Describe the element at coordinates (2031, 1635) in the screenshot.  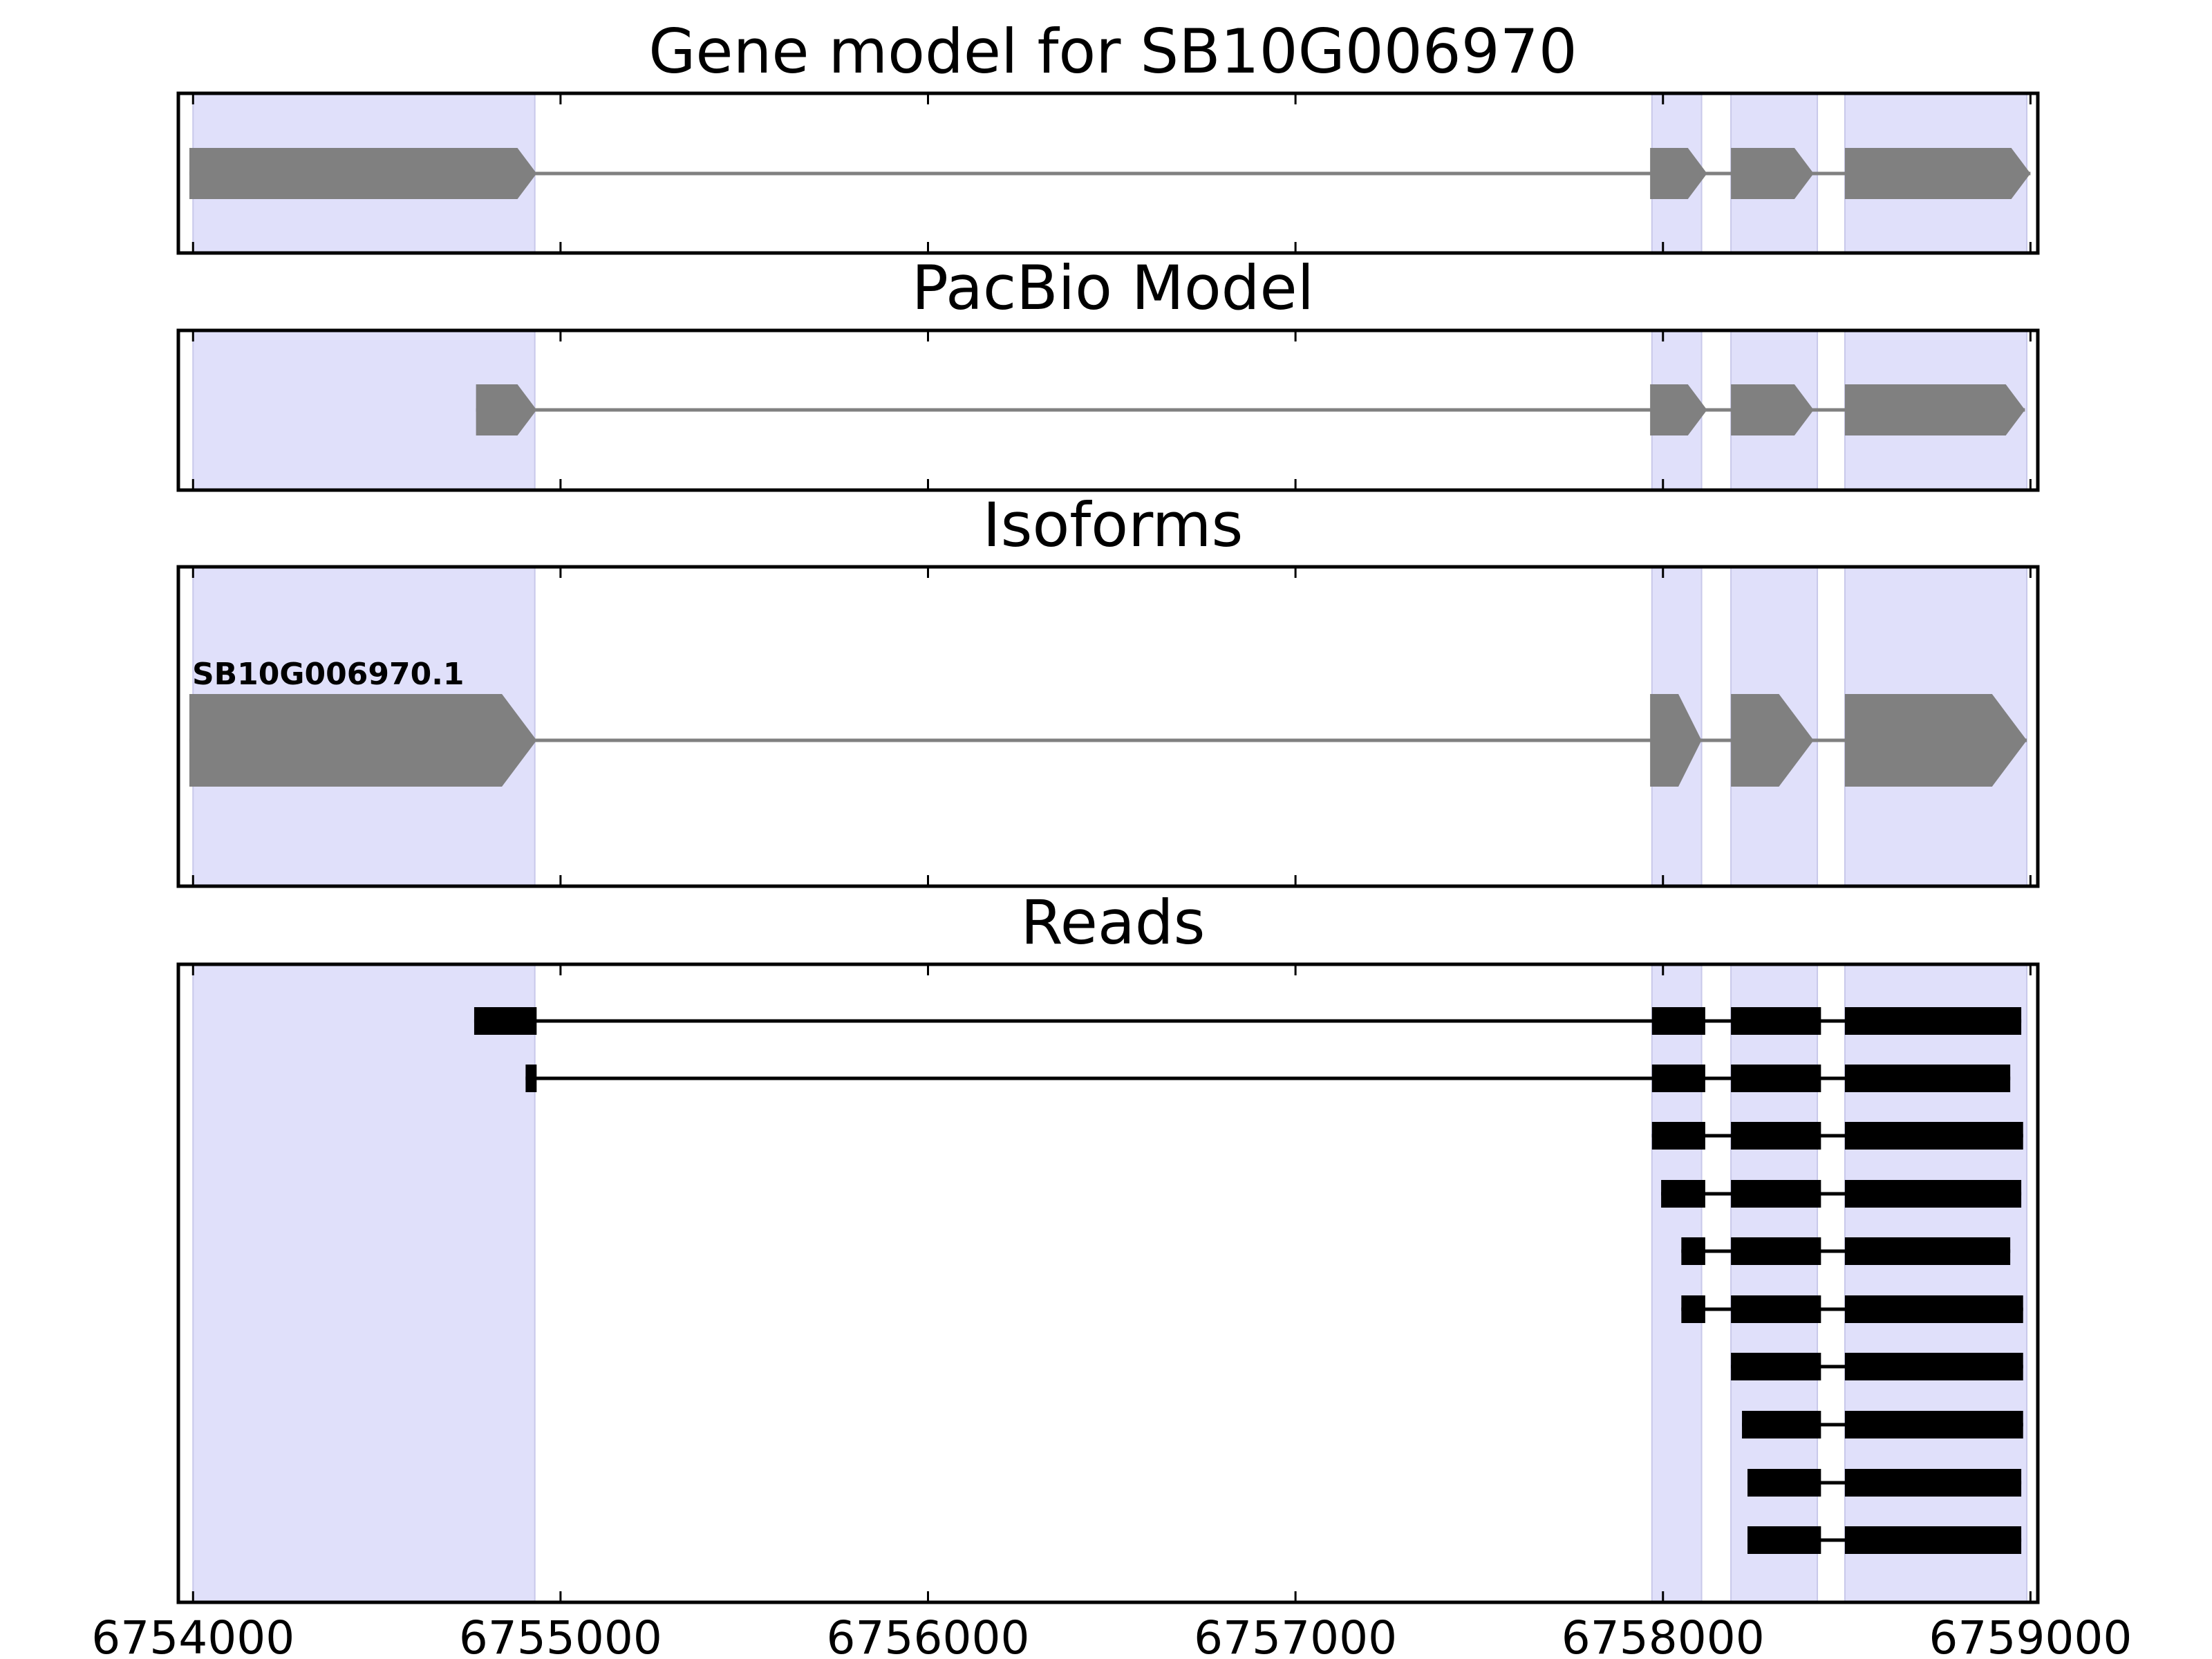
I see `x-tick-label: 6759000` at that location.